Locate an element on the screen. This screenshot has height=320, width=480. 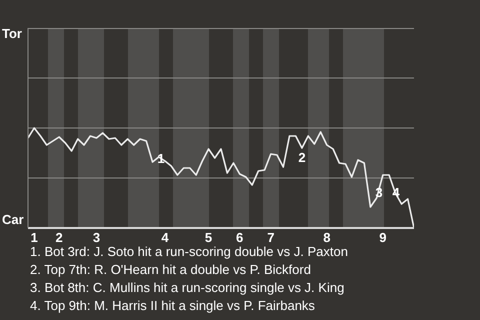
x-tick-label: 8 is located at coordinates (326, 238).